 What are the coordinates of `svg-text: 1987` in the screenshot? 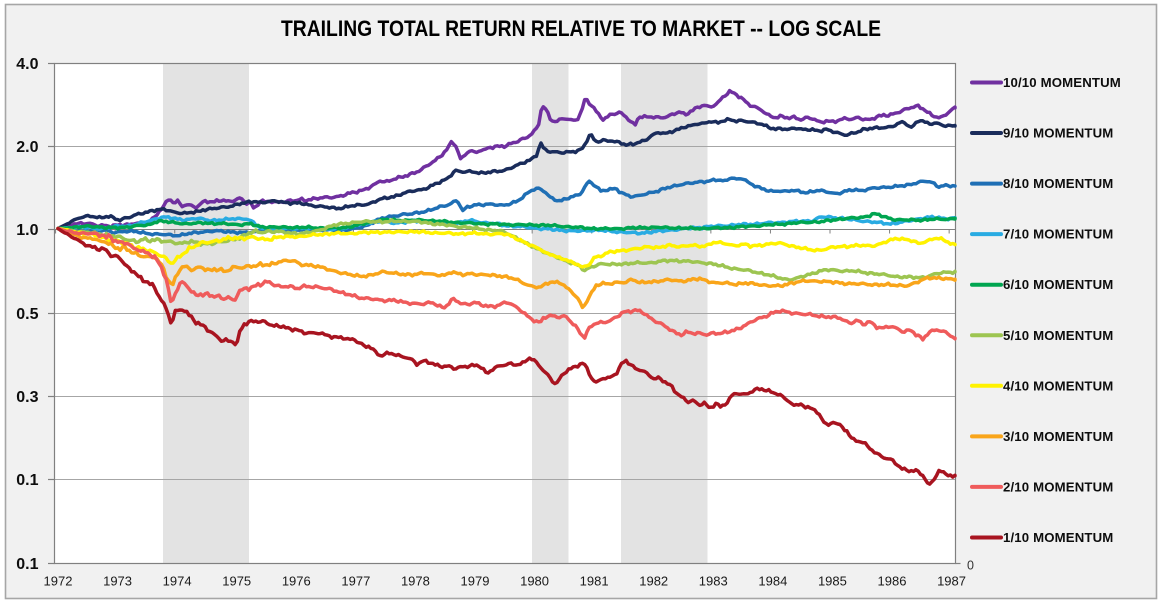 It's located at (951, 581).